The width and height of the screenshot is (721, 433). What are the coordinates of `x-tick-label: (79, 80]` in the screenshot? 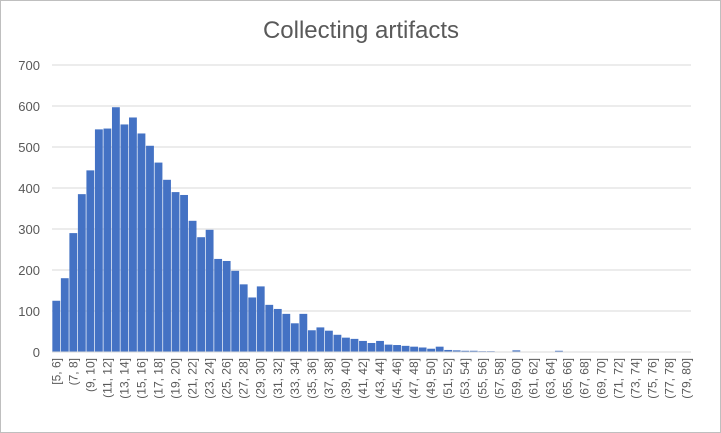 It's located at (687, 378).